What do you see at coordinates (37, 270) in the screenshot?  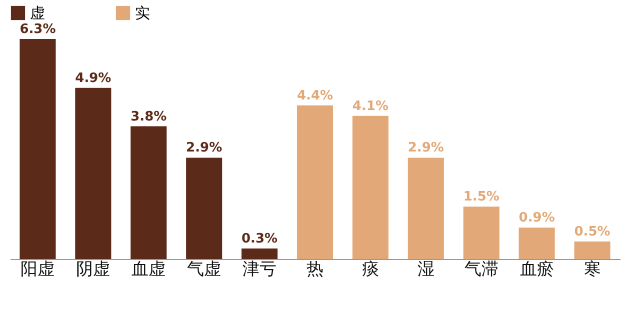 I see `x-tick-label: 阳虚` at bounding box center [37, 270].